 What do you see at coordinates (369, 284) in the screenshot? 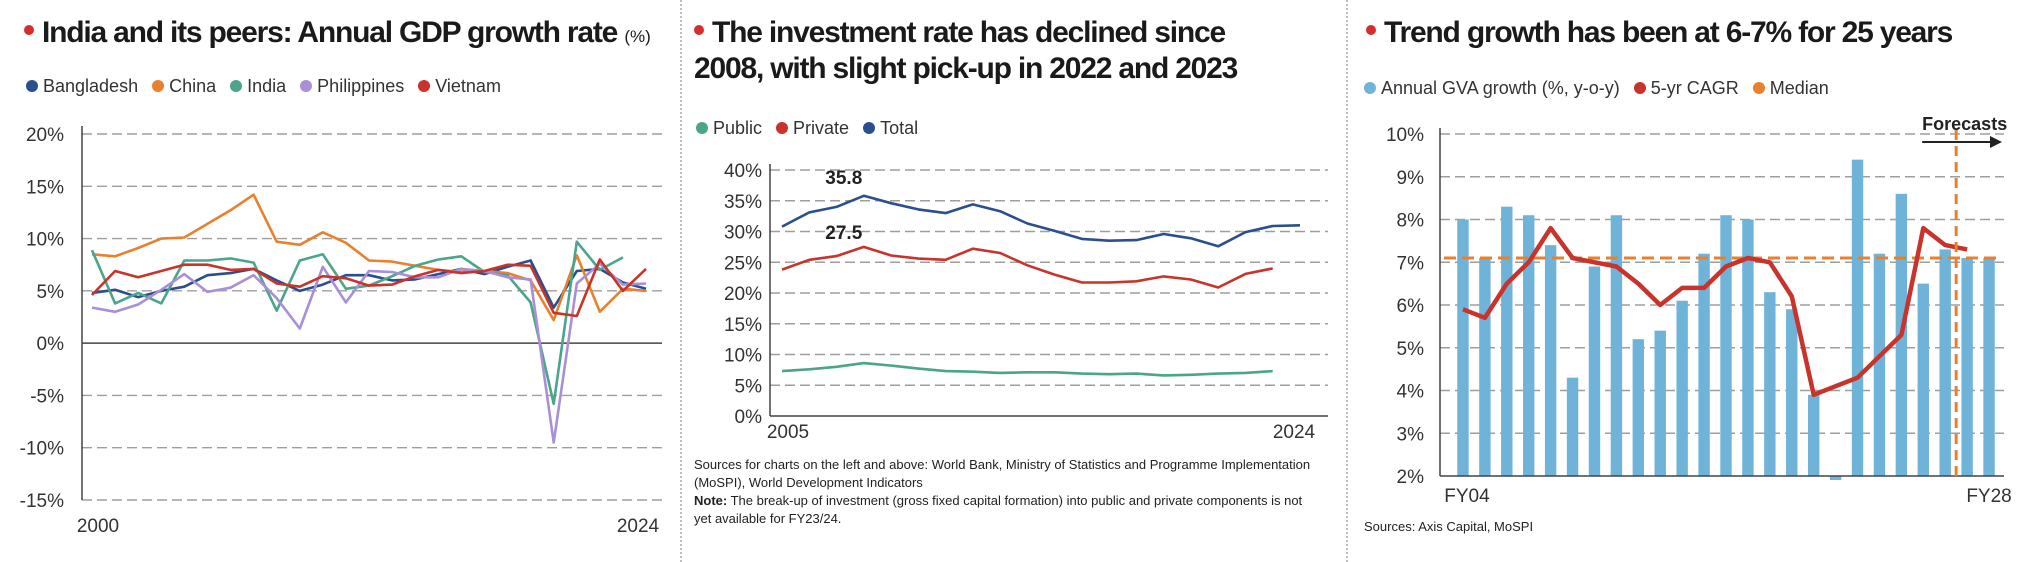
I see `series-line-bangladesh` at bounding box center [369, 284].